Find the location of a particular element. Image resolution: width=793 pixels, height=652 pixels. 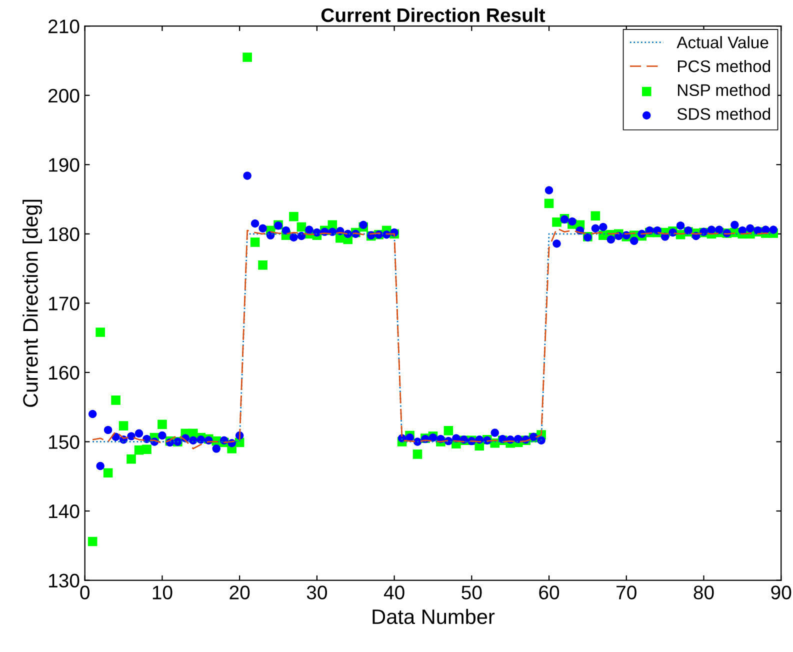

y-axis-title: Current Direction [deg] is located at coordinates (32, 303).